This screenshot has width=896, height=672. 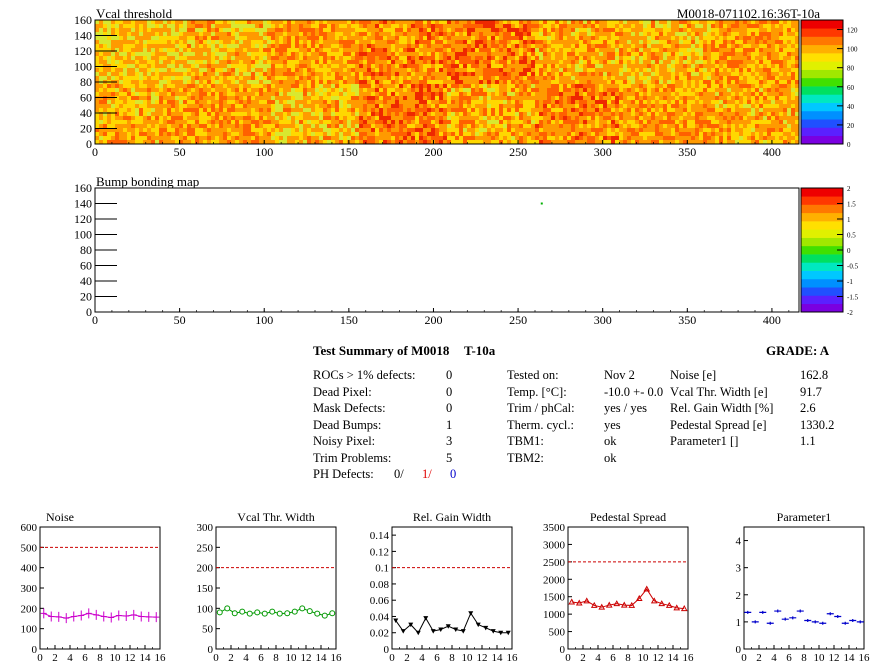 I want to click on palette2-tick-label: 1, so click(x=849, y=220).